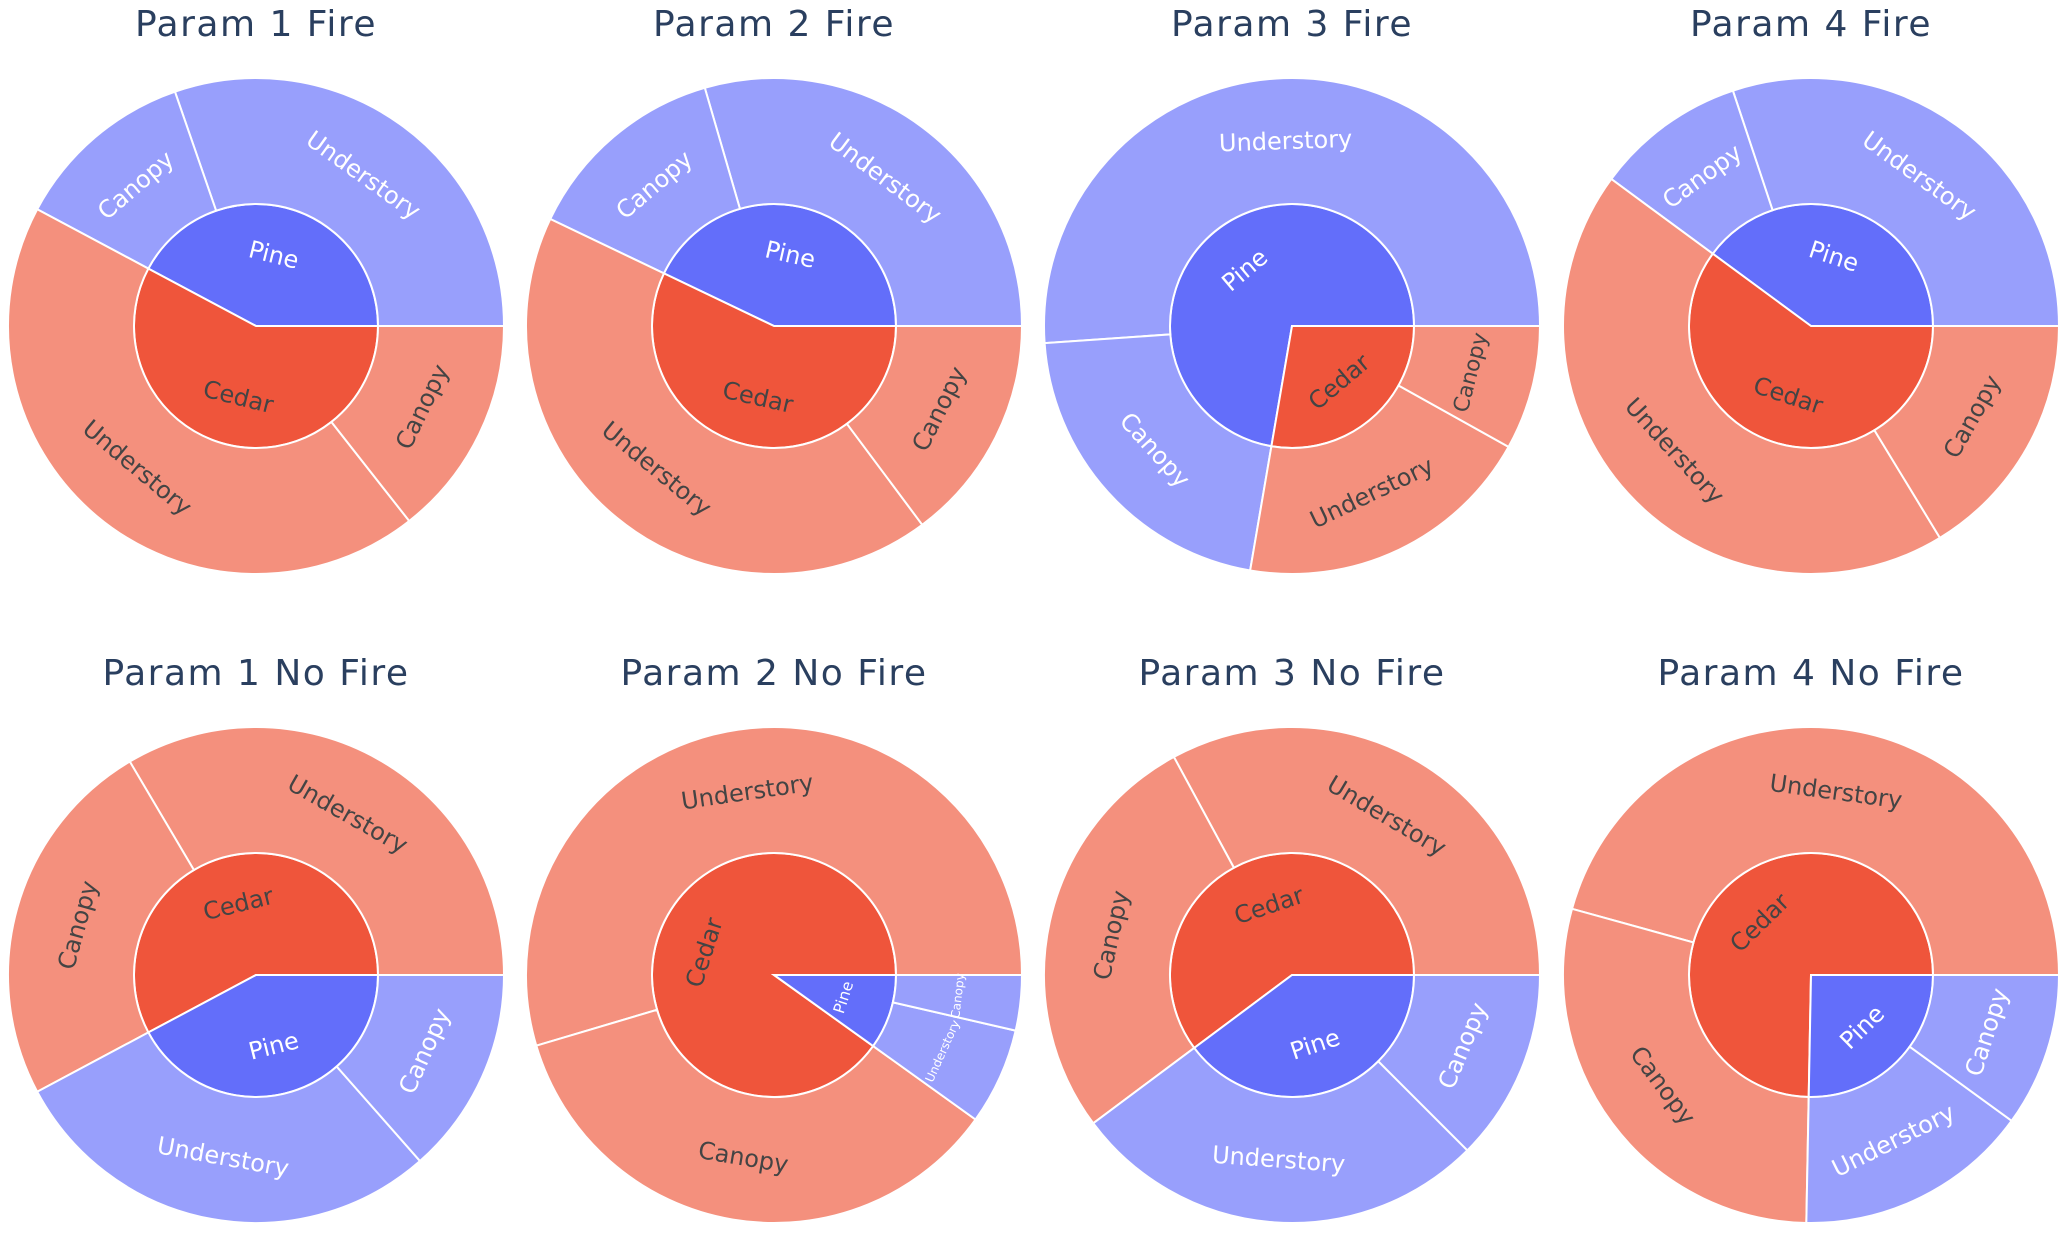 The image size is (2067, 1253). I want to click on segment-label-understory: Understory, so click(1286, 141).